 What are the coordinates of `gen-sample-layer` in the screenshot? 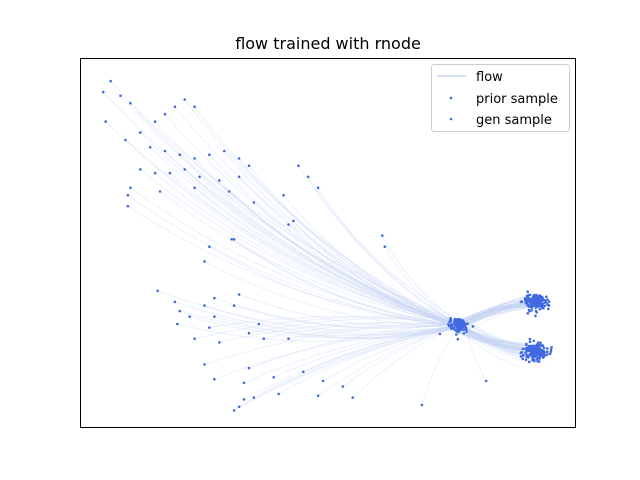 It's located at (536, 327).